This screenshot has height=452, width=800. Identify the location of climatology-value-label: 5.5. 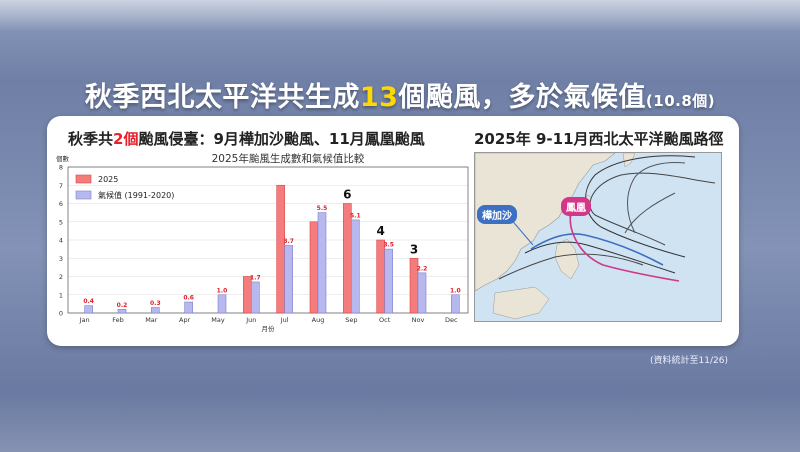
(322, 208).